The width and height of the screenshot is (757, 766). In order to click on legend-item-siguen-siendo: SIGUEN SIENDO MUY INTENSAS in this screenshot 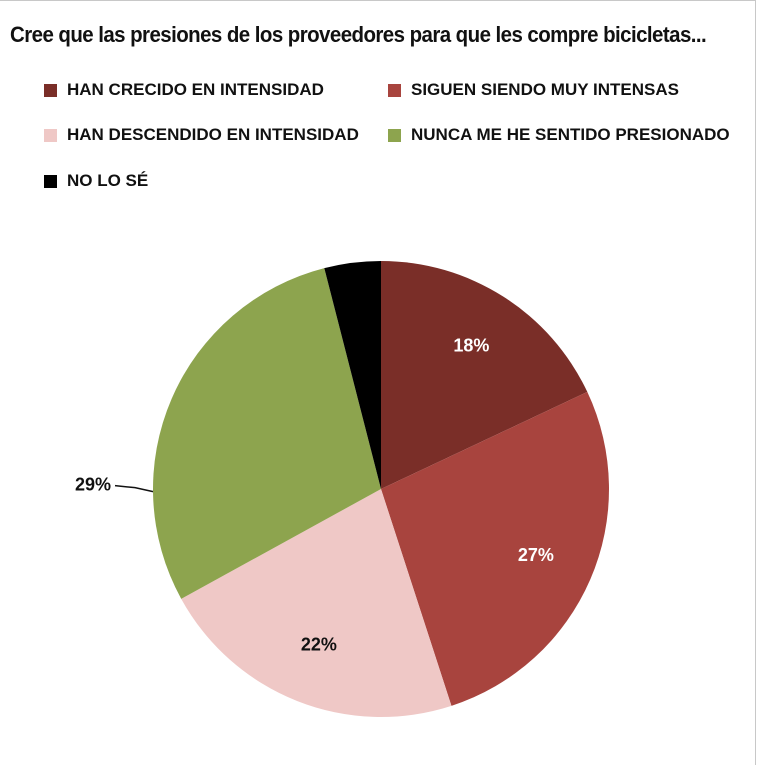, I will do `click(533, 90)`.